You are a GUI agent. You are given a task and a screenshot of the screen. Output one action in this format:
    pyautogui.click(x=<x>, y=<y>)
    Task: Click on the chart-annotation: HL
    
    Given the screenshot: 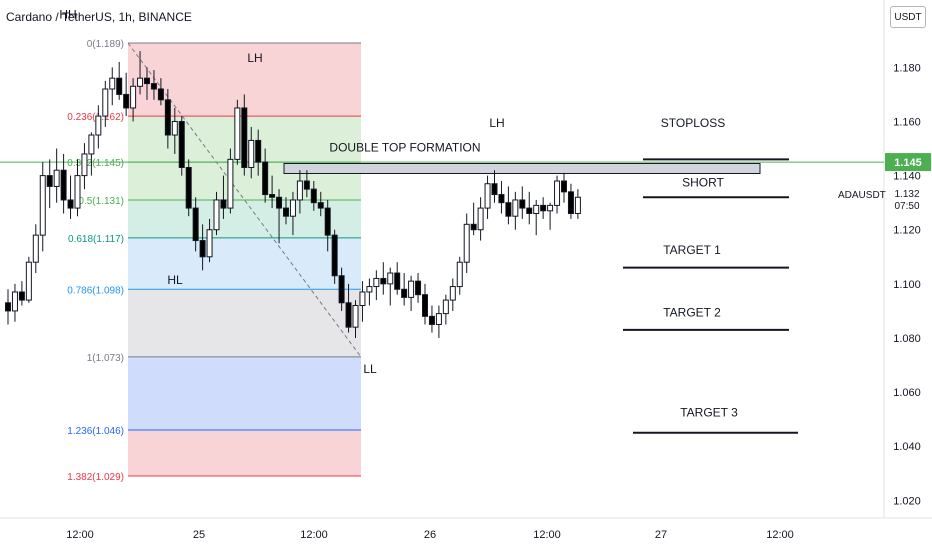 What is the action you would take?
    pyautogui.click(x=175, y=280)
    